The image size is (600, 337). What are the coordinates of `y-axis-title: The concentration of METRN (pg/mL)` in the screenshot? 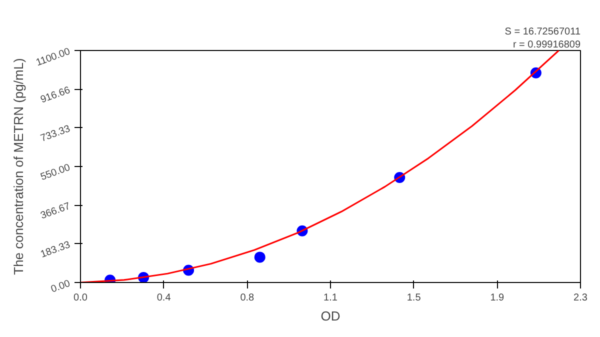 It's located at (18, 166).